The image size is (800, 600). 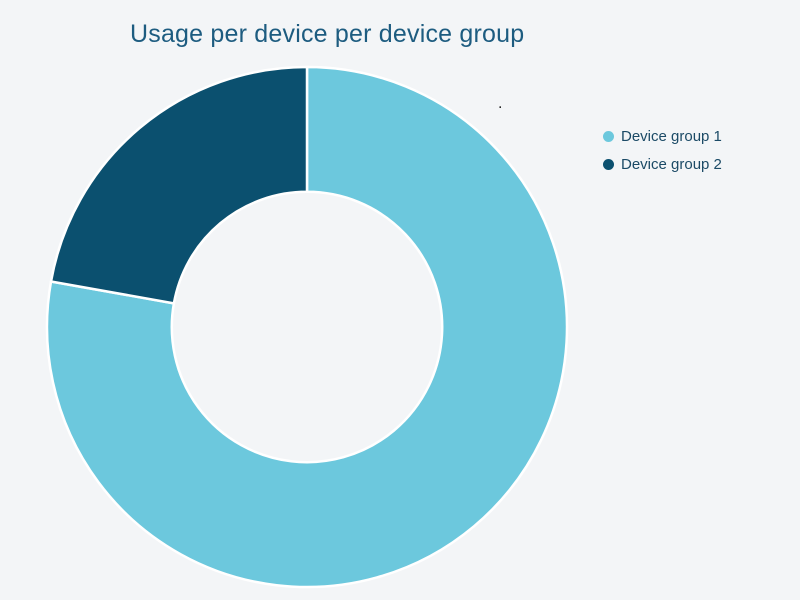 I want to click on legend-swatch-device-group-2-icon, so click(x=608, y=164).